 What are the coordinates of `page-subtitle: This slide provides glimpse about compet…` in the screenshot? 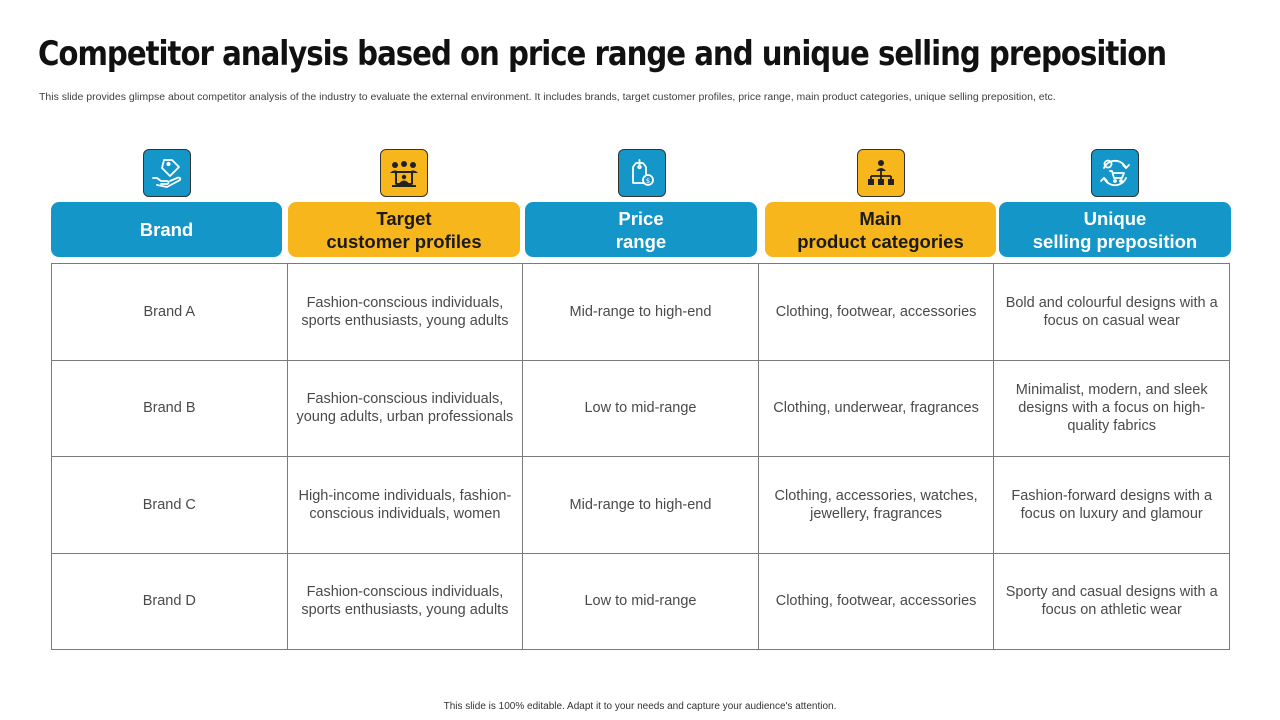 It's located at (547, 97).